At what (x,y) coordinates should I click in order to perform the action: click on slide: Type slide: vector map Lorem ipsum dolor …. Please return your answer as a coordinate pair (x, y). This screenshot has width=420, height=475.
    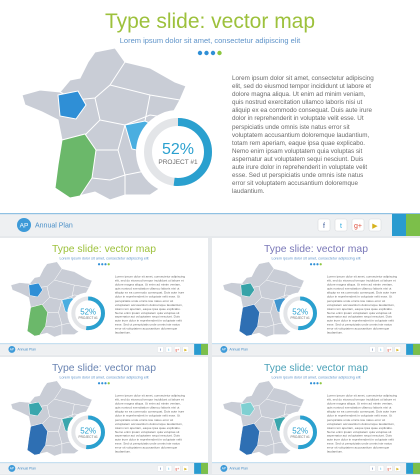
    Looking at the image, I should click on (316, 296).